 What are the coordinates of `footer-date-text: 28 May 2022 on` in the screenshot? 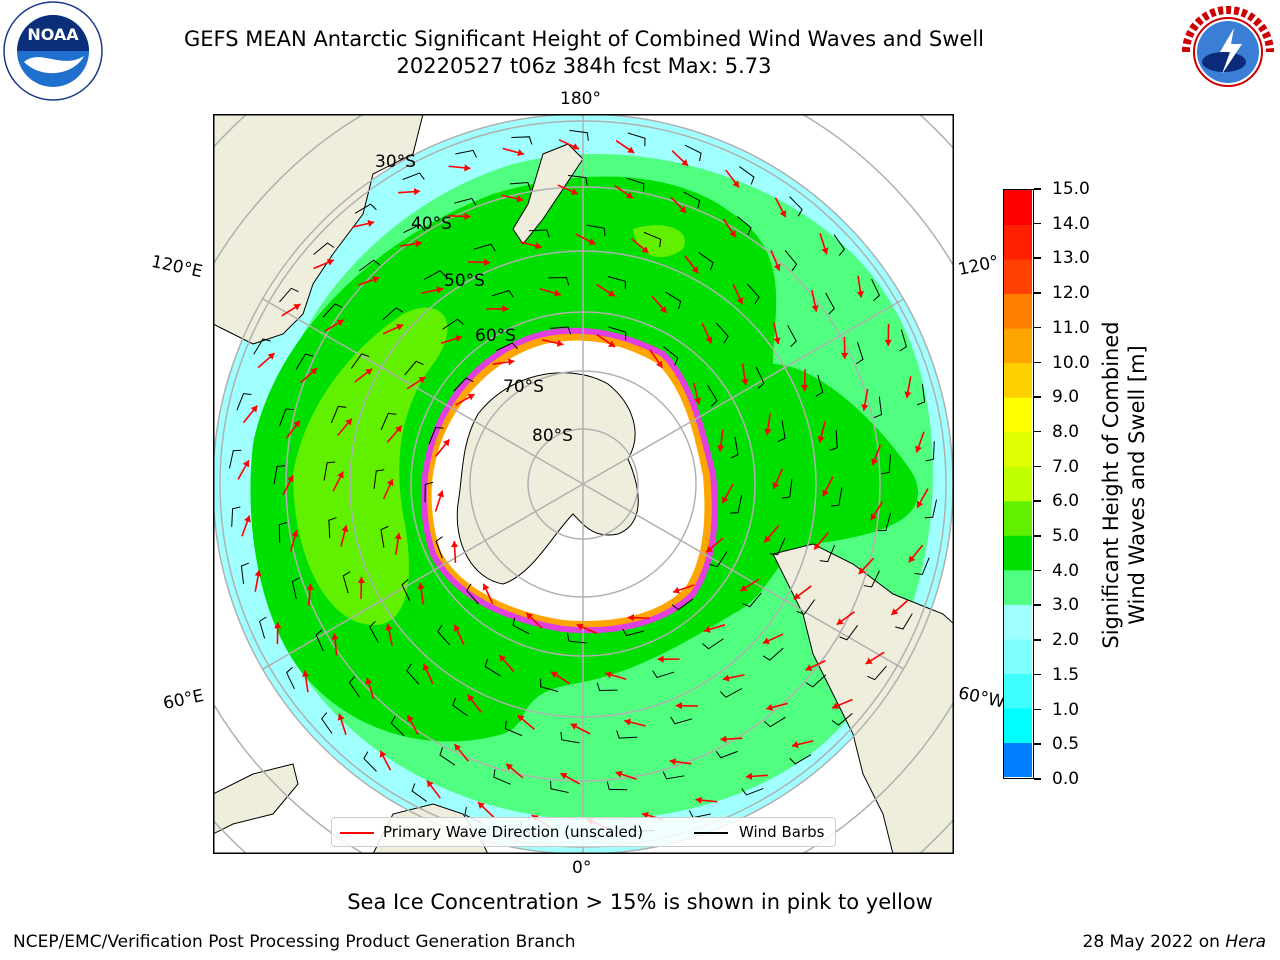 It's located at (1154, 942).